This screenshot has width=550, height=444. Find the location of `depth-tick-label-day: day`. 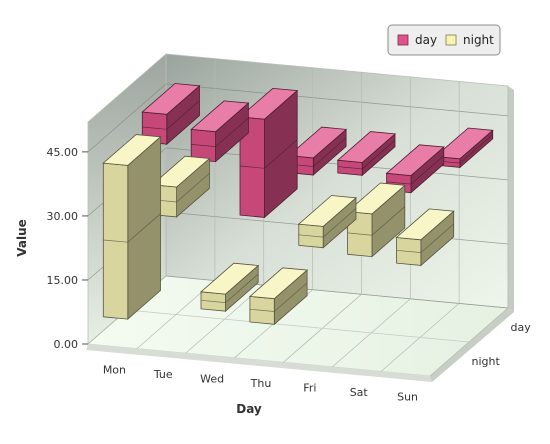

depth-tick-label-day: day is located at coordinates (521, 327).